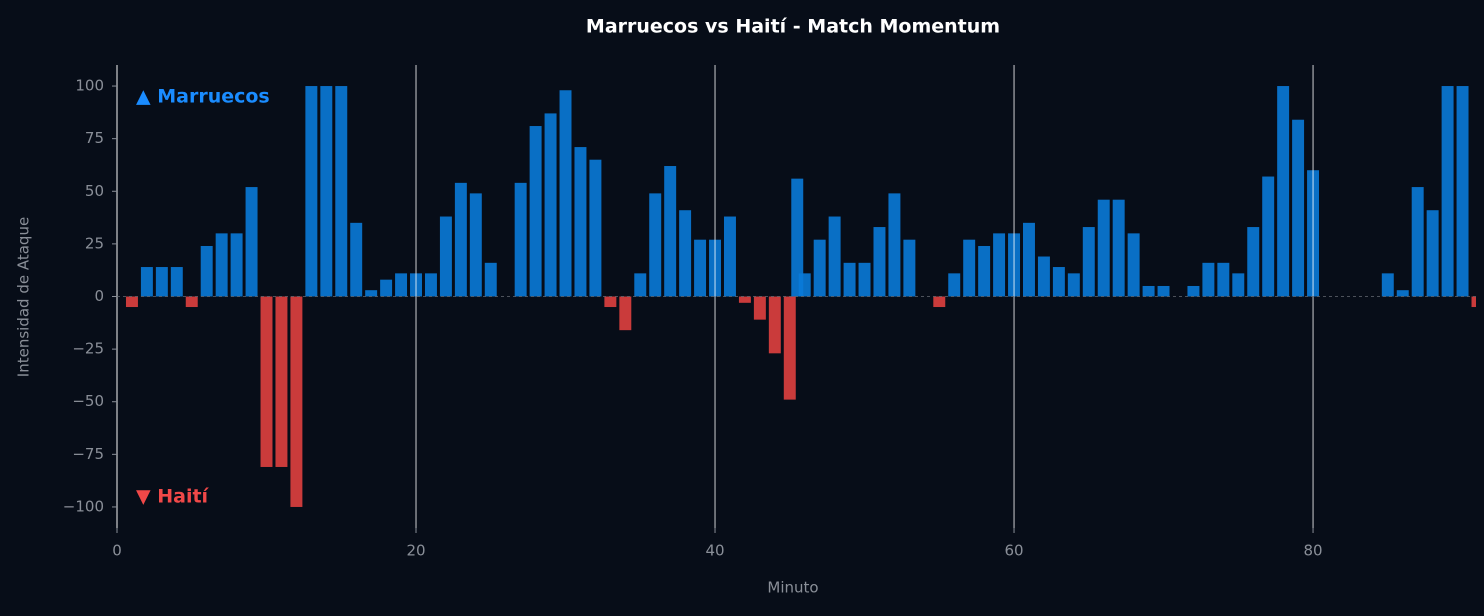 This screenshot has width=1484, height=616. I want to click on x-axis-label: Minuto, so click(792, 588).